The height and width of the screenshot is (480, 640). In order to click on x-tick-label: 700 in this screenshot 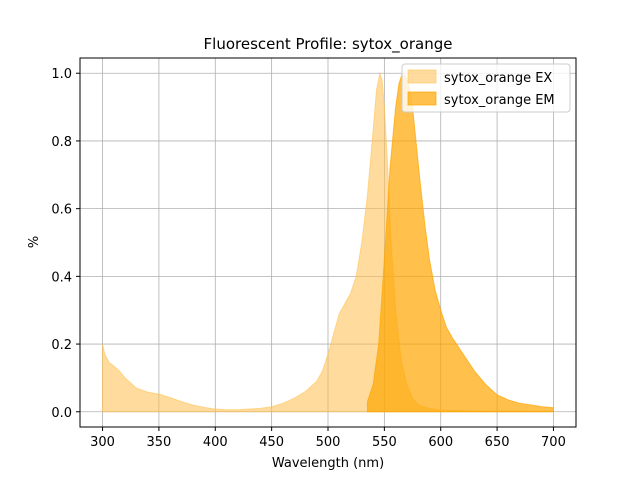, I will do `click(553, 442)`.